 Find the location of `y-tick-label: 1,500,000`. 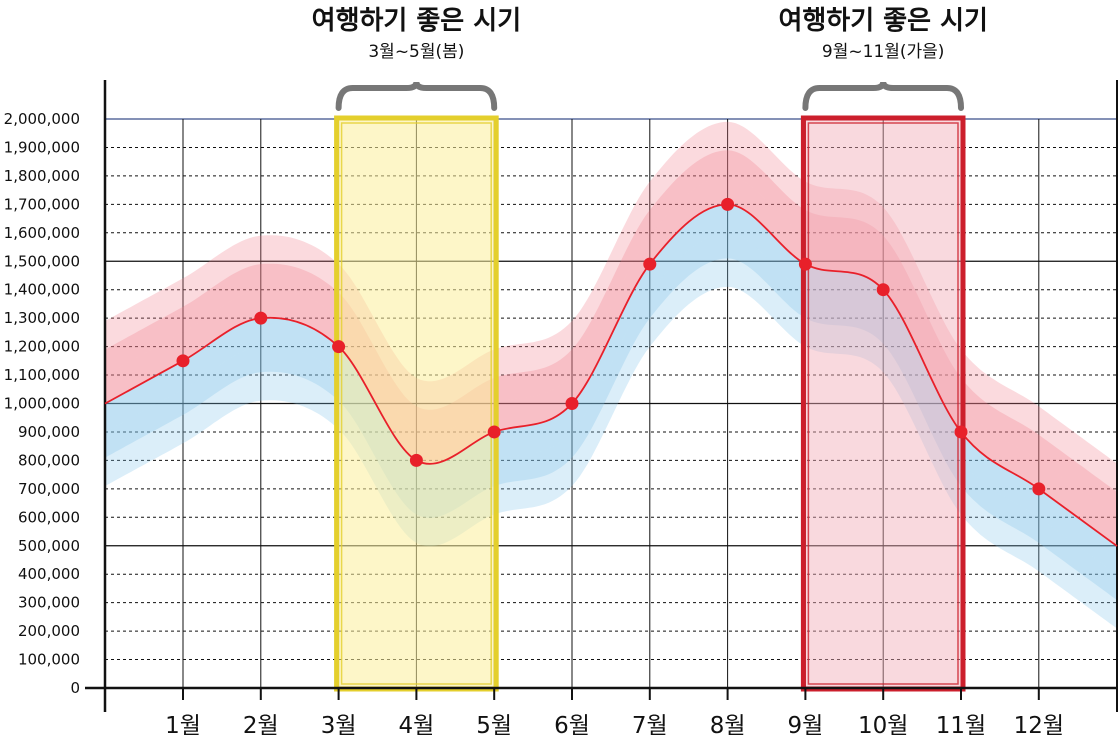

y-tick-label: 1,500,000 is located at coordinates (42, 261).